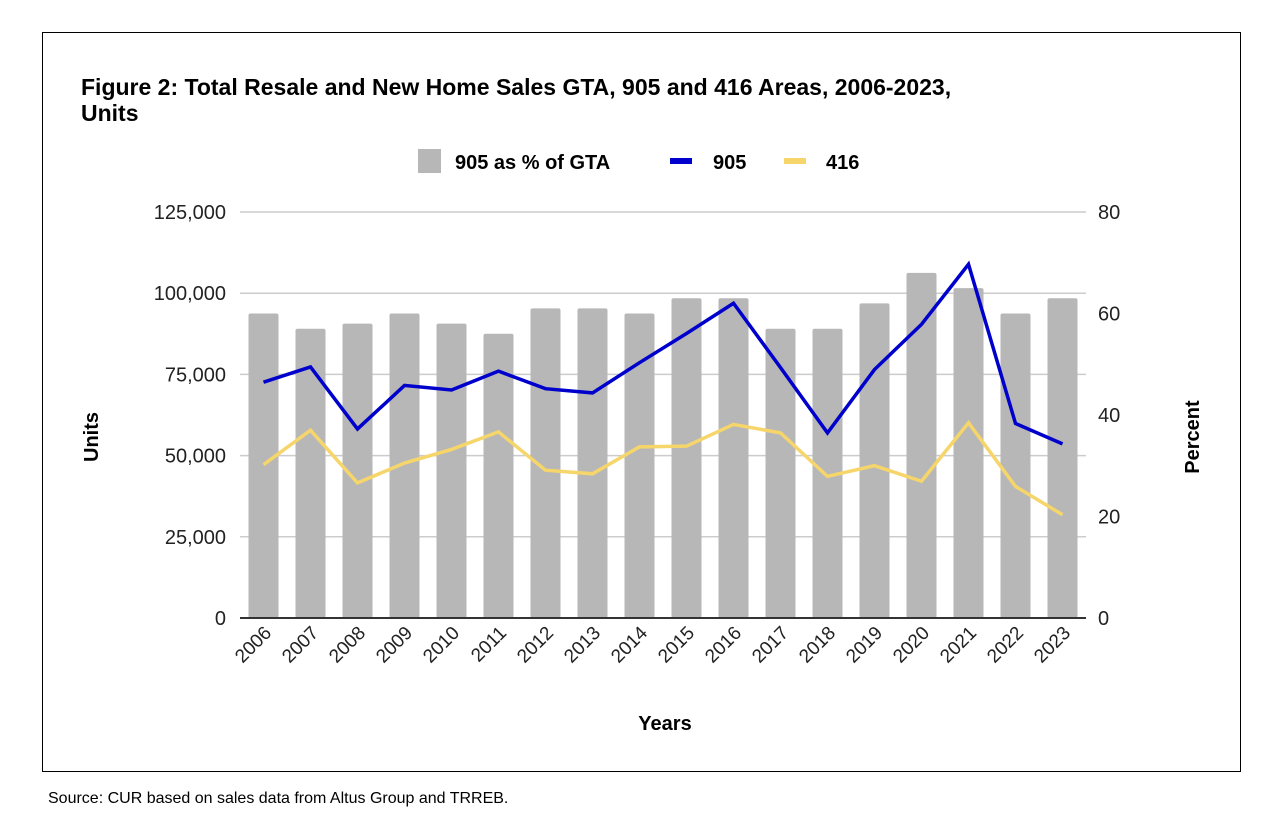 The image size is (1278, 832). Describe the element at coordinates (729, 163) in the screenshot. I see `legend-label-905: 905` at that location.